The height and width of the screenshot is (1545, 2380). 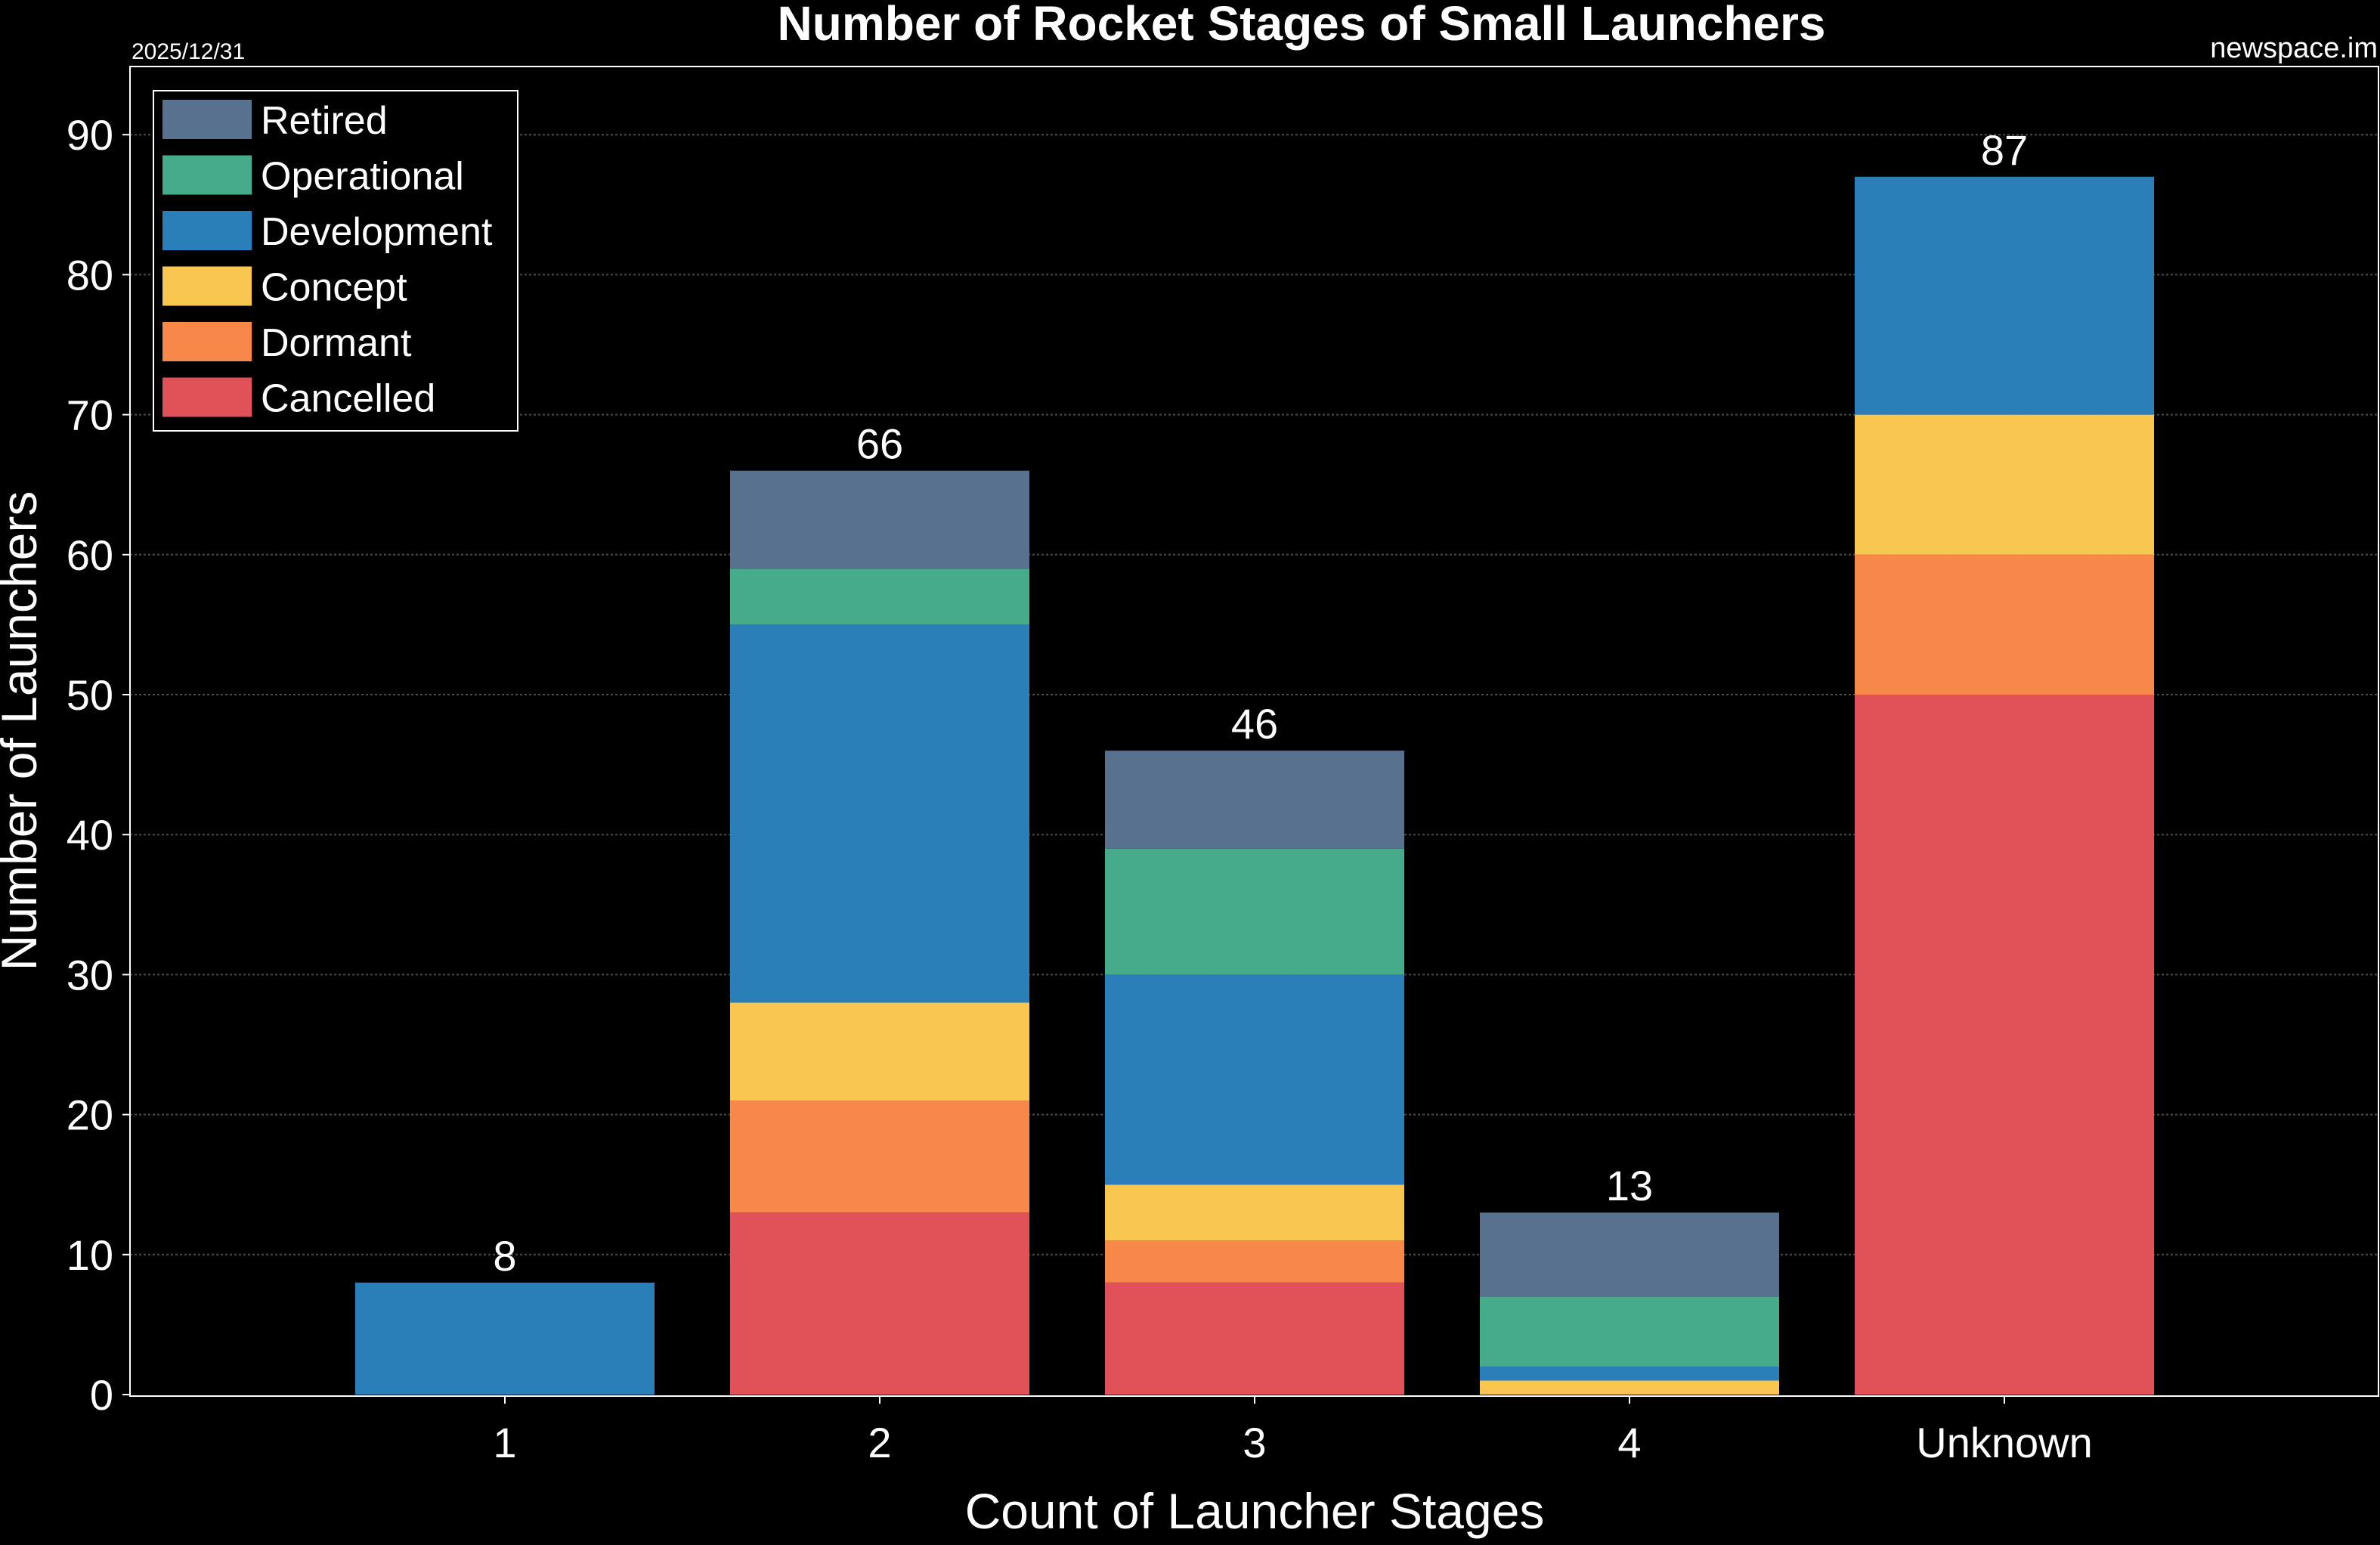 What do you see at coordinates (98, 765) in the screenshot?
I see `y-axis-ticks: 0 10 20 30 40 50 60 70 80 90` at bounding box center [98, 765].